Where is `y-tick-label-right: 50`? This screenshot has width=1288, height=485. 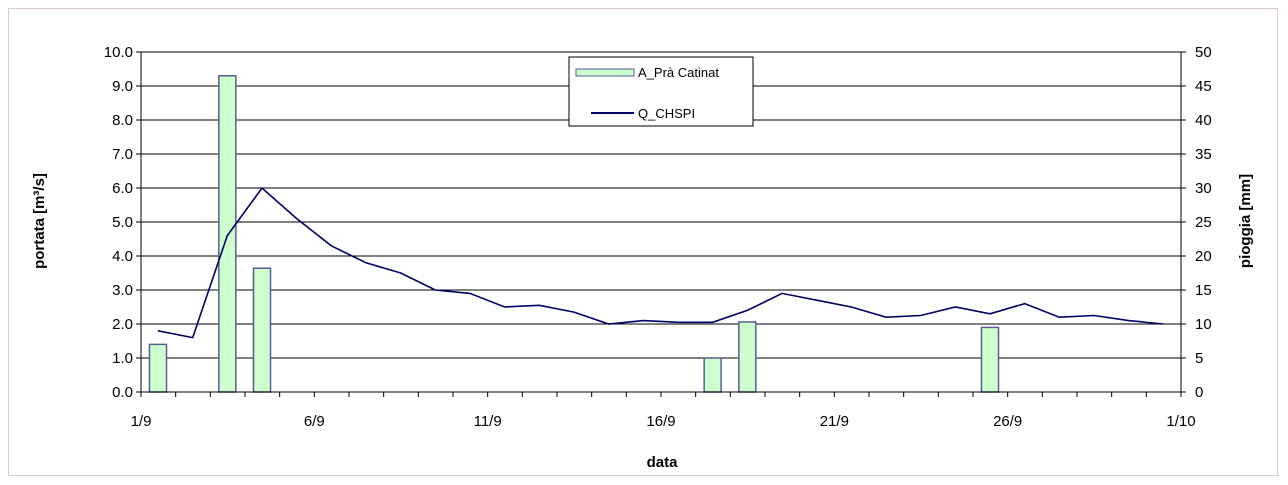
y-tick-label-right: 50 is located at coordinates (1203, 52).